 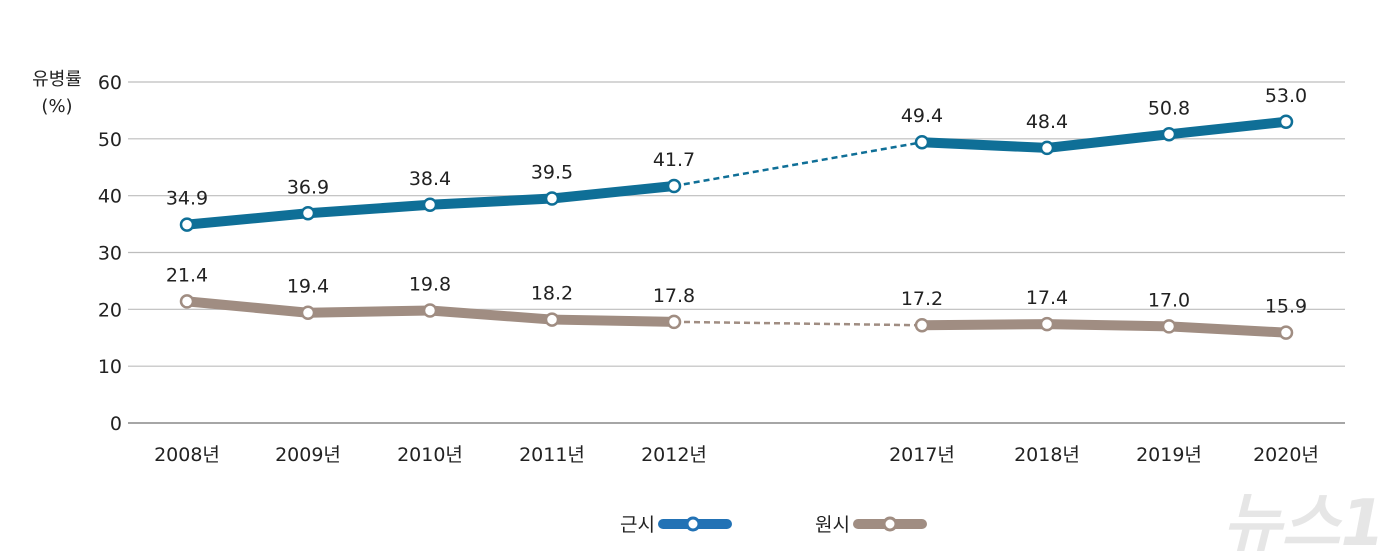 What do you see at coordinates (1304, 519) in the screenshot?
I see `watermark-logo: 뉴스1` at bounding box center [1304, 519].